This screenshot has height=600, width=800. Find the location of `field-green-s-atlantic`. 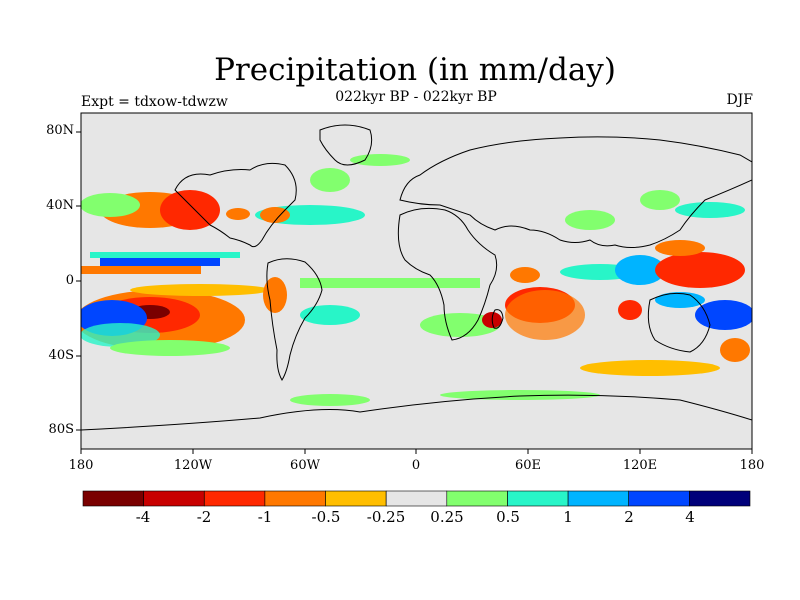

field-green-s-atlantic is located at coordinates (460, 325).